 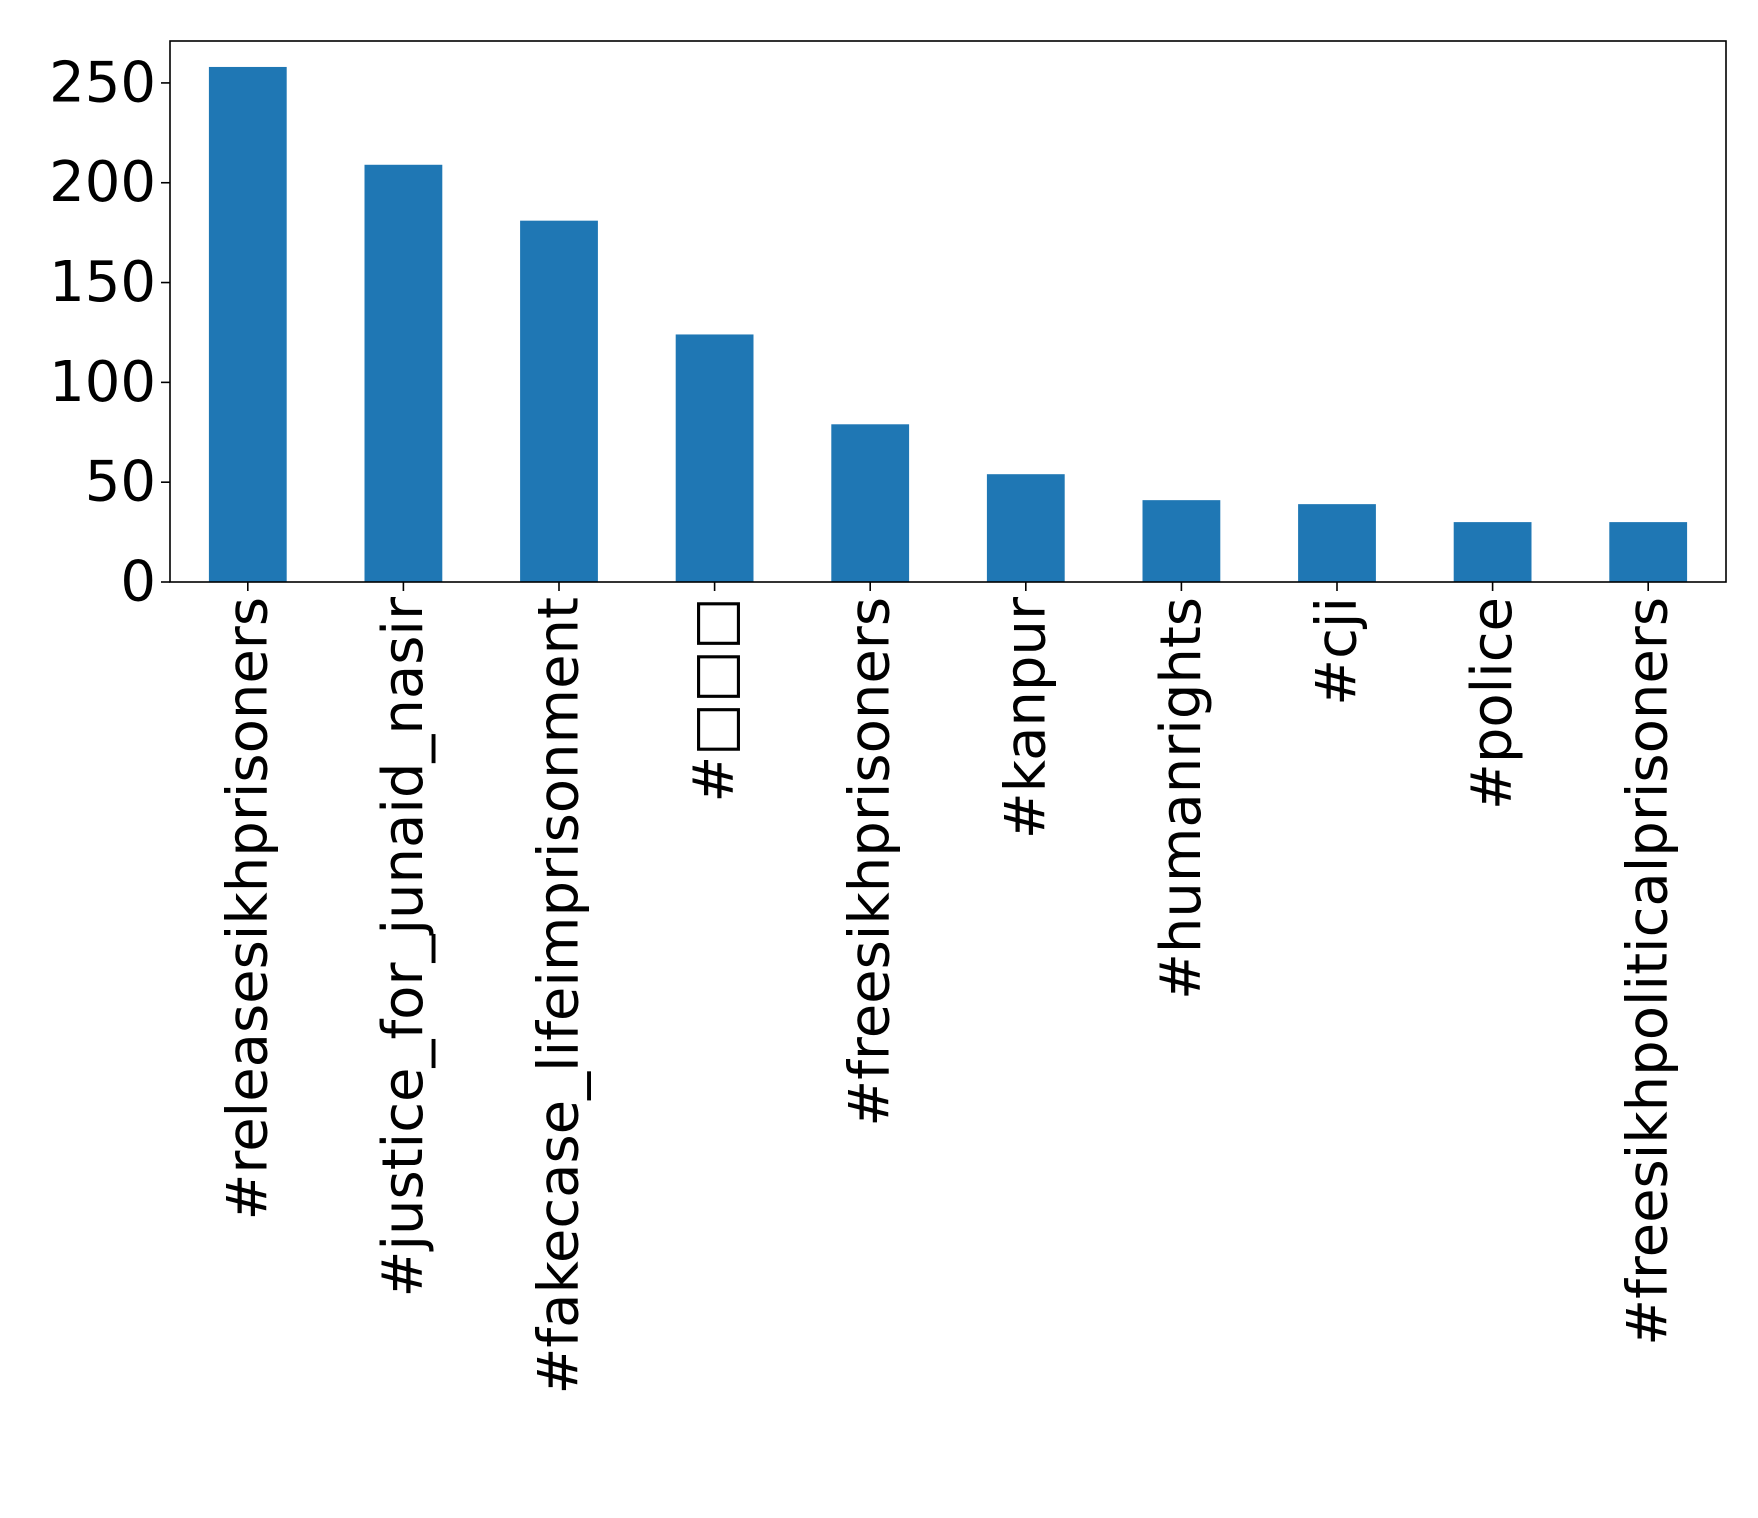 I want to click on y-tick-label: 250, so click(x=102, y=82).